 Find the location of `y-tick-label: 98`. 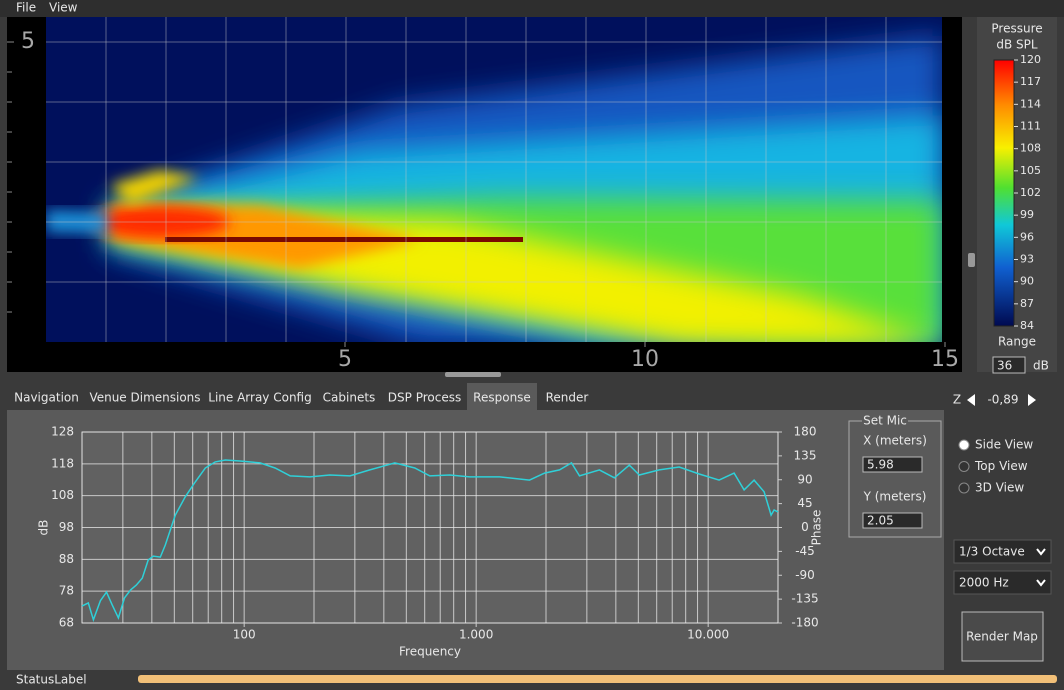

y-tick-label: 98 is located at coordinates (66, 527).